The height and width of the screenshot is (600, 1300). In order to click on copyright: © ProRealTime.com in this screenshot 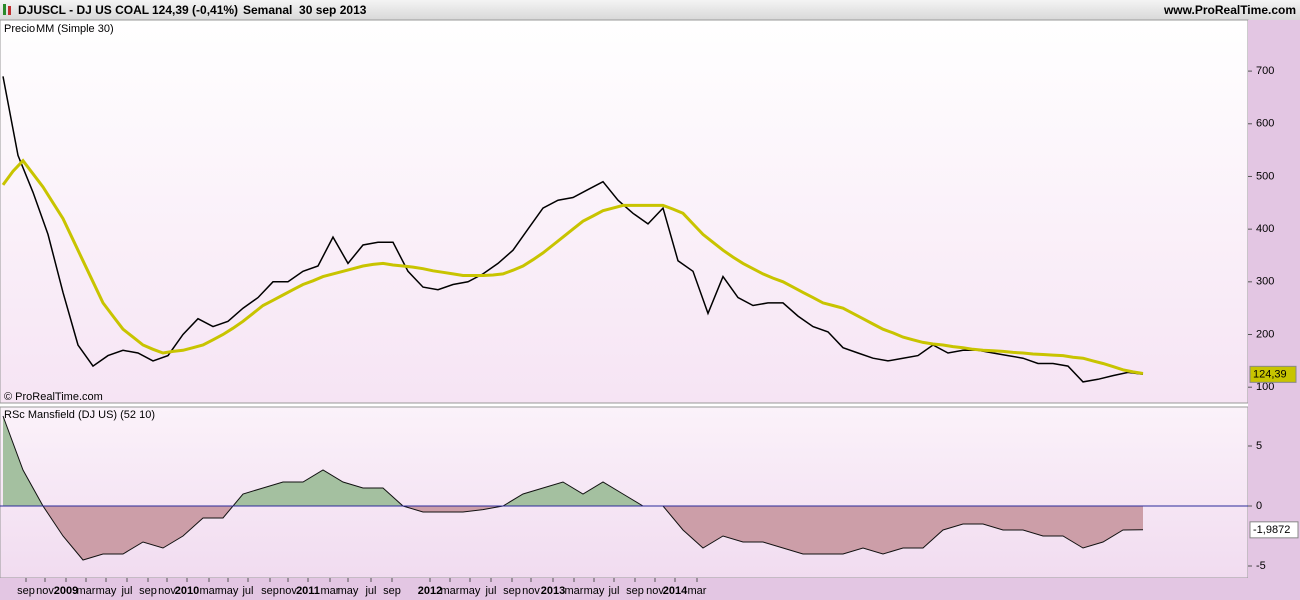, I will do `click(53, 397)`.